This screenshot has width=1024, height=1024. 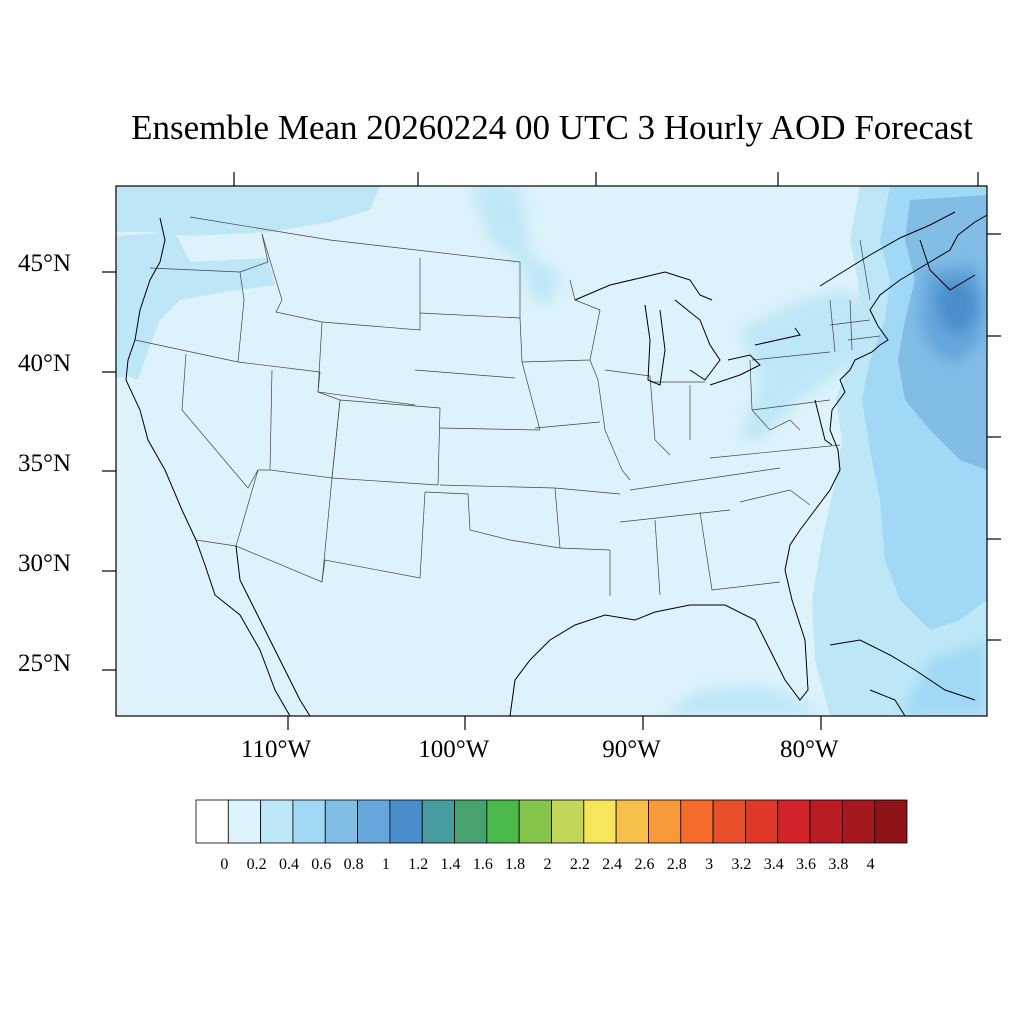 What do you see at coordinates (276, 749) in the screenshot?
I see `lon-tick-label: 110°W` at bounding box center [276, 749].